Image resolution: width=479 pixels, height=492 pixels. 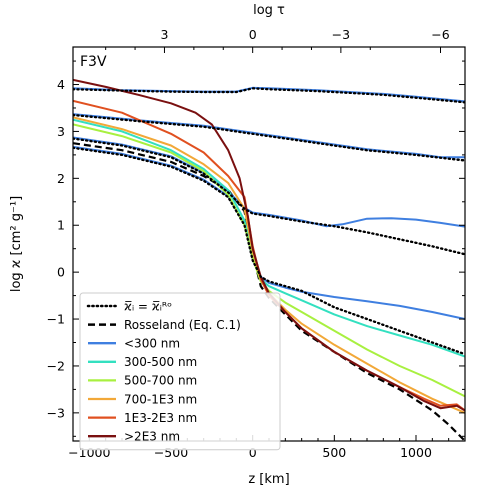 I want to click on top-tick-label: −6, so click(x=440, y=34).